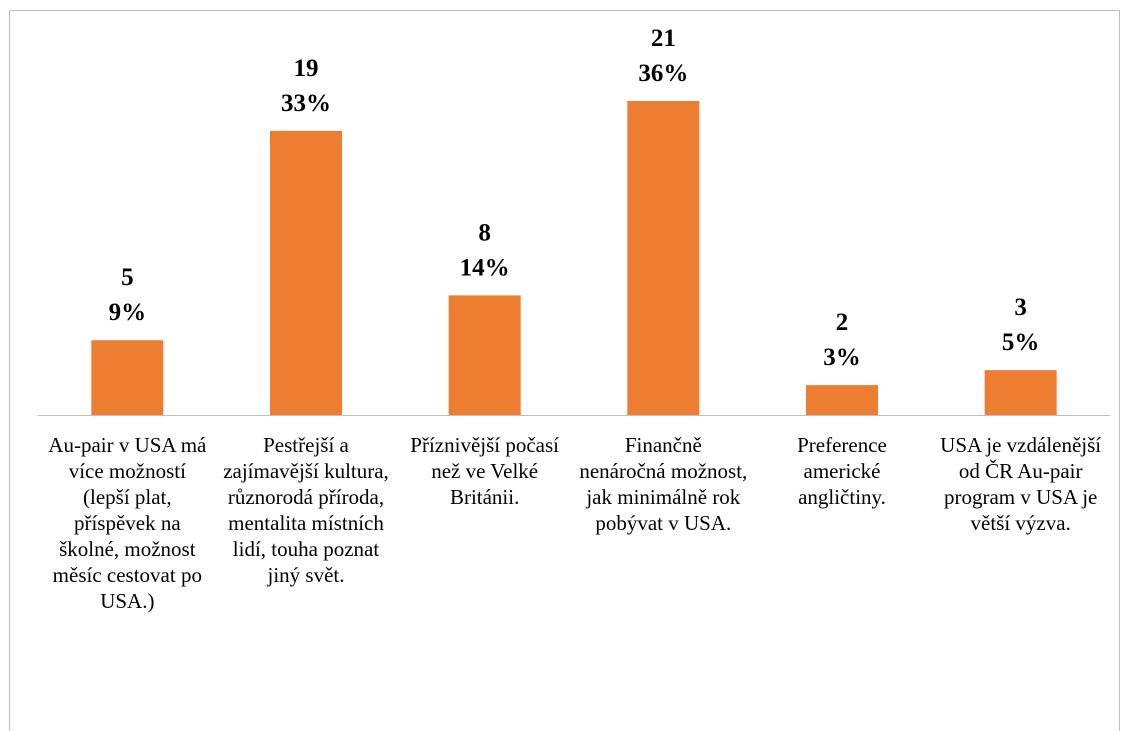 This screenshot has height=731, width=1129. I want to click on category-label: Preference americké angličtiny., so click(842, 471).